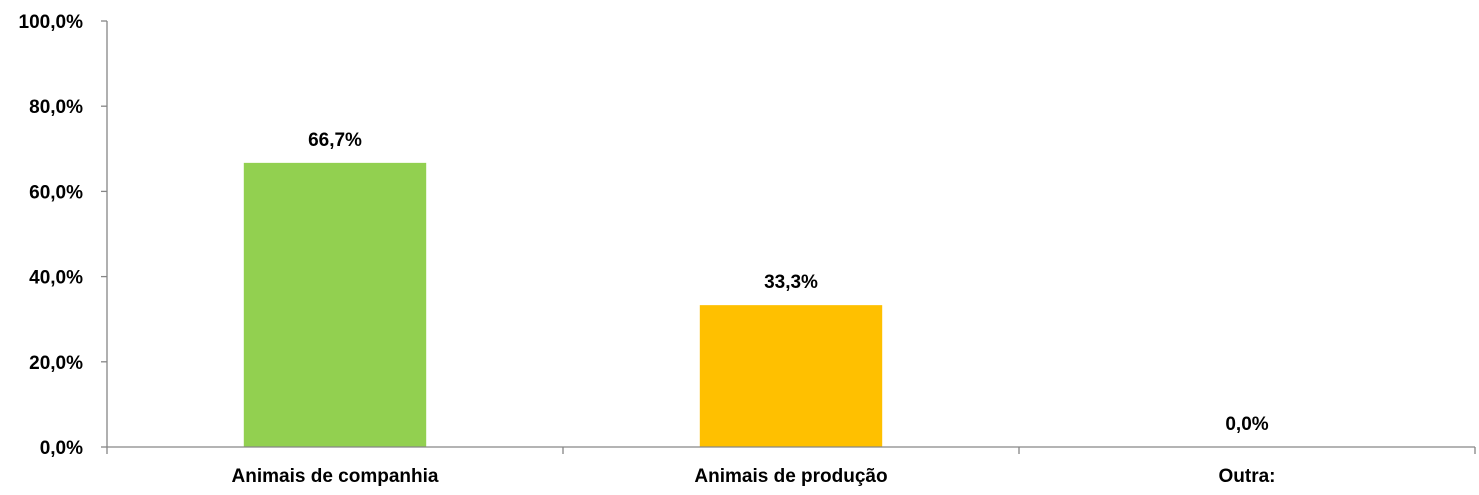  Describe the element at coordinates (56, 107) in the screenshot. I see `y-tick-label: 80,0%` at that location.